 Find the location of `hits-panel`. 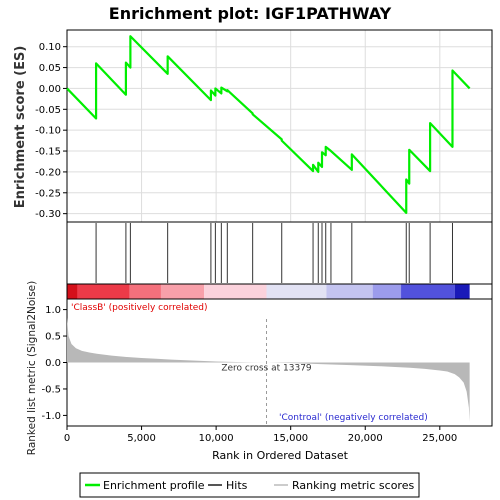

hits-panel is located at coordinates (279, 253).